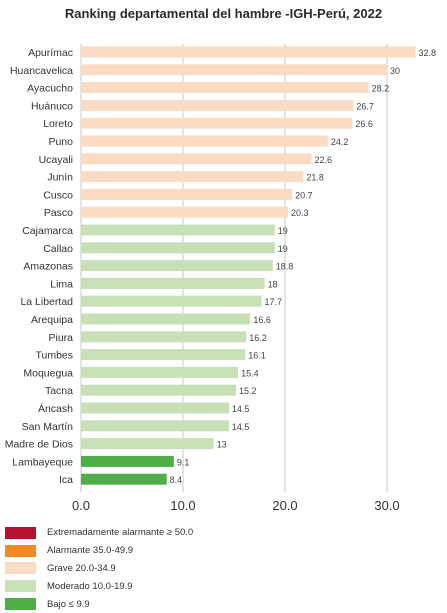 The height and width of the screenshot is (613, 447). Describe the element at coordinates (50, 53) in the screenshot. I see `category-label: Apurímac` at that location.